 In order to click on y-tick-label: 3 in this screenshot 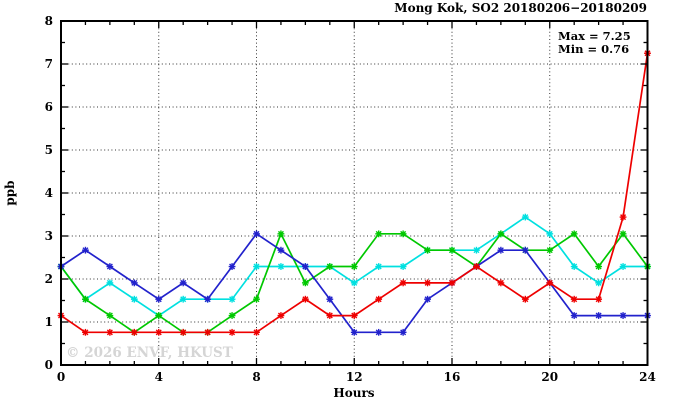, I will do `click(49, 236)`.